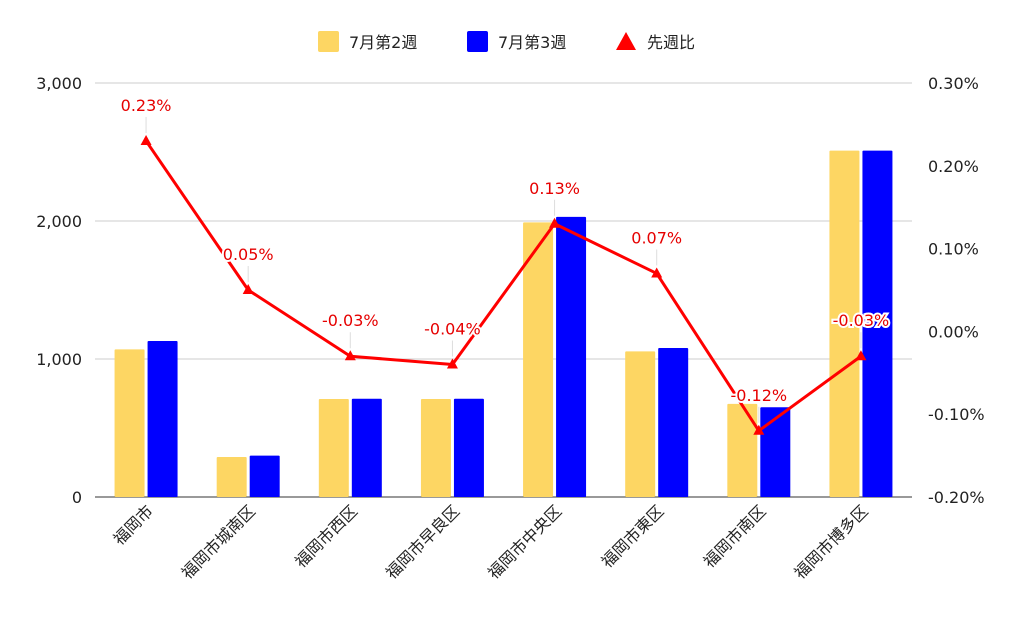  What do you see at coordinates (953, 83) in the screenshot?
I see `y-right-tick-label: 0.30%` at bounding box center [953, 83].